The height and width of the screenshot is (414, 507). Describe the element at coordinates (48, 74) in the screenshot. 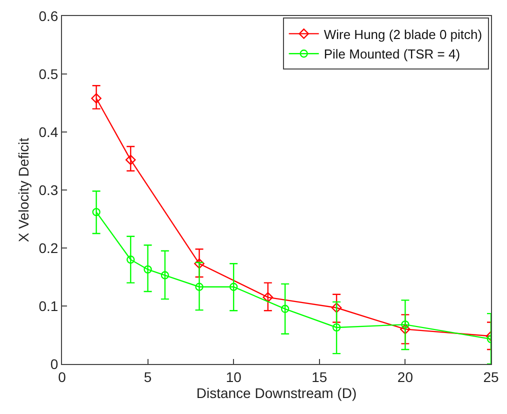

I see `y-tick-label: 0.5` at that location.